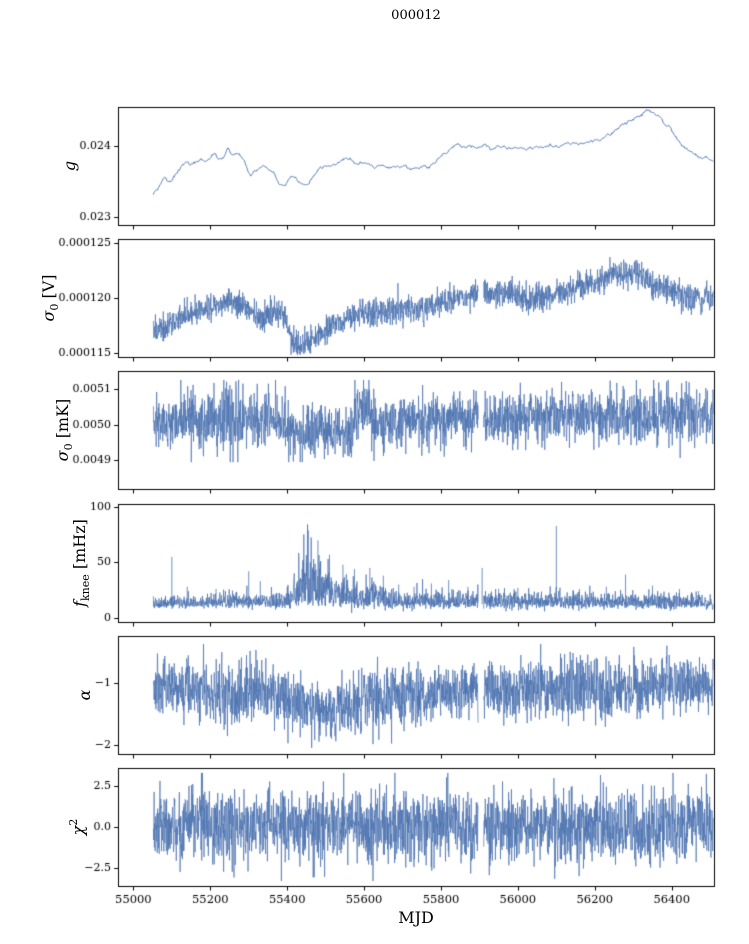 The width and height of the screenshot is (749, 944). Describe the element at coordinates (416, 15) in the screenshot. I see `figure-title: 000012` at that location.